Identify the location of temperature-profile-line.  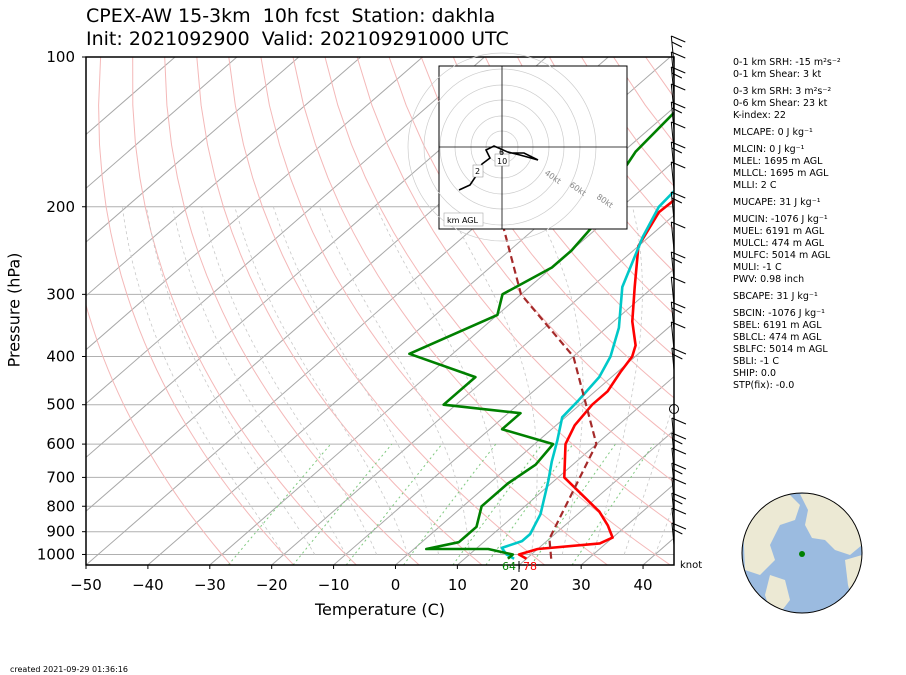
(595, 379).